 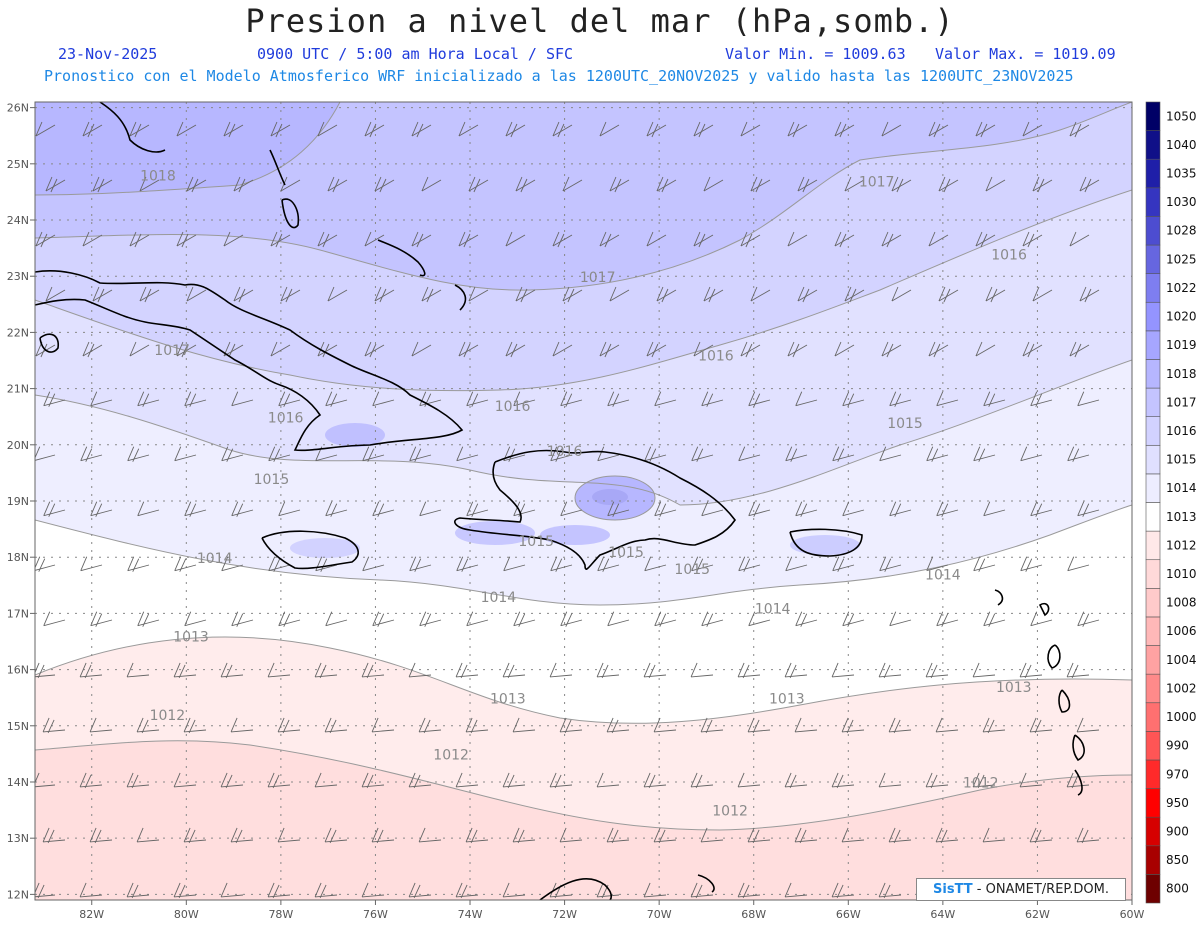 I want to click on contour-label: 1013, so click(x=787, y=699).